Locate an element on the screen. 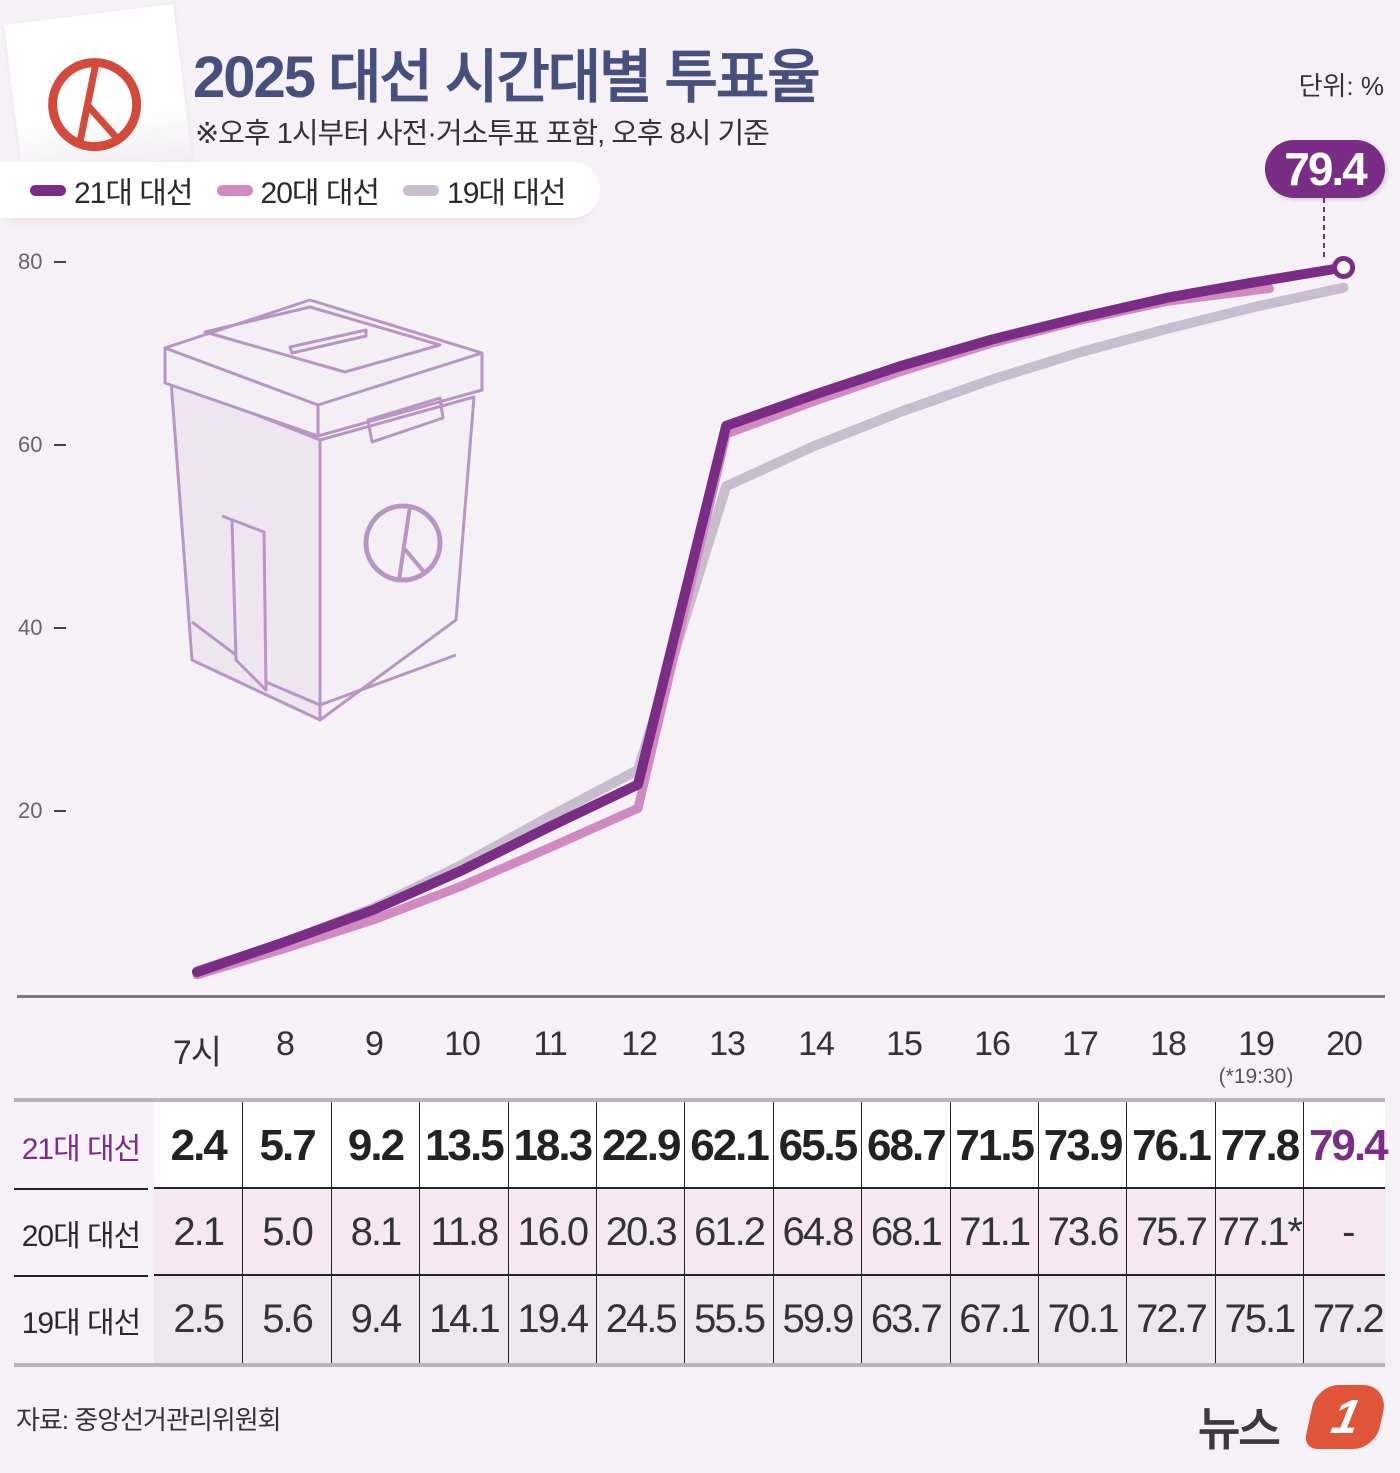 The width and height of the screenshot is (1400, 1473). table-cell: 13.5 is located at coordinates (463, 1145).